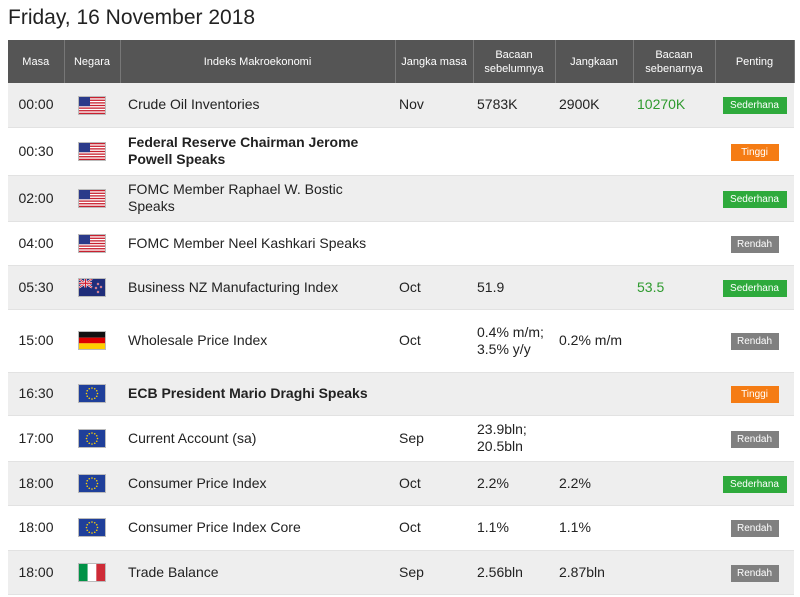  Describe the element at coordinates (36, 151) in the screenshot. I see `event-time: 00:30` at that location.